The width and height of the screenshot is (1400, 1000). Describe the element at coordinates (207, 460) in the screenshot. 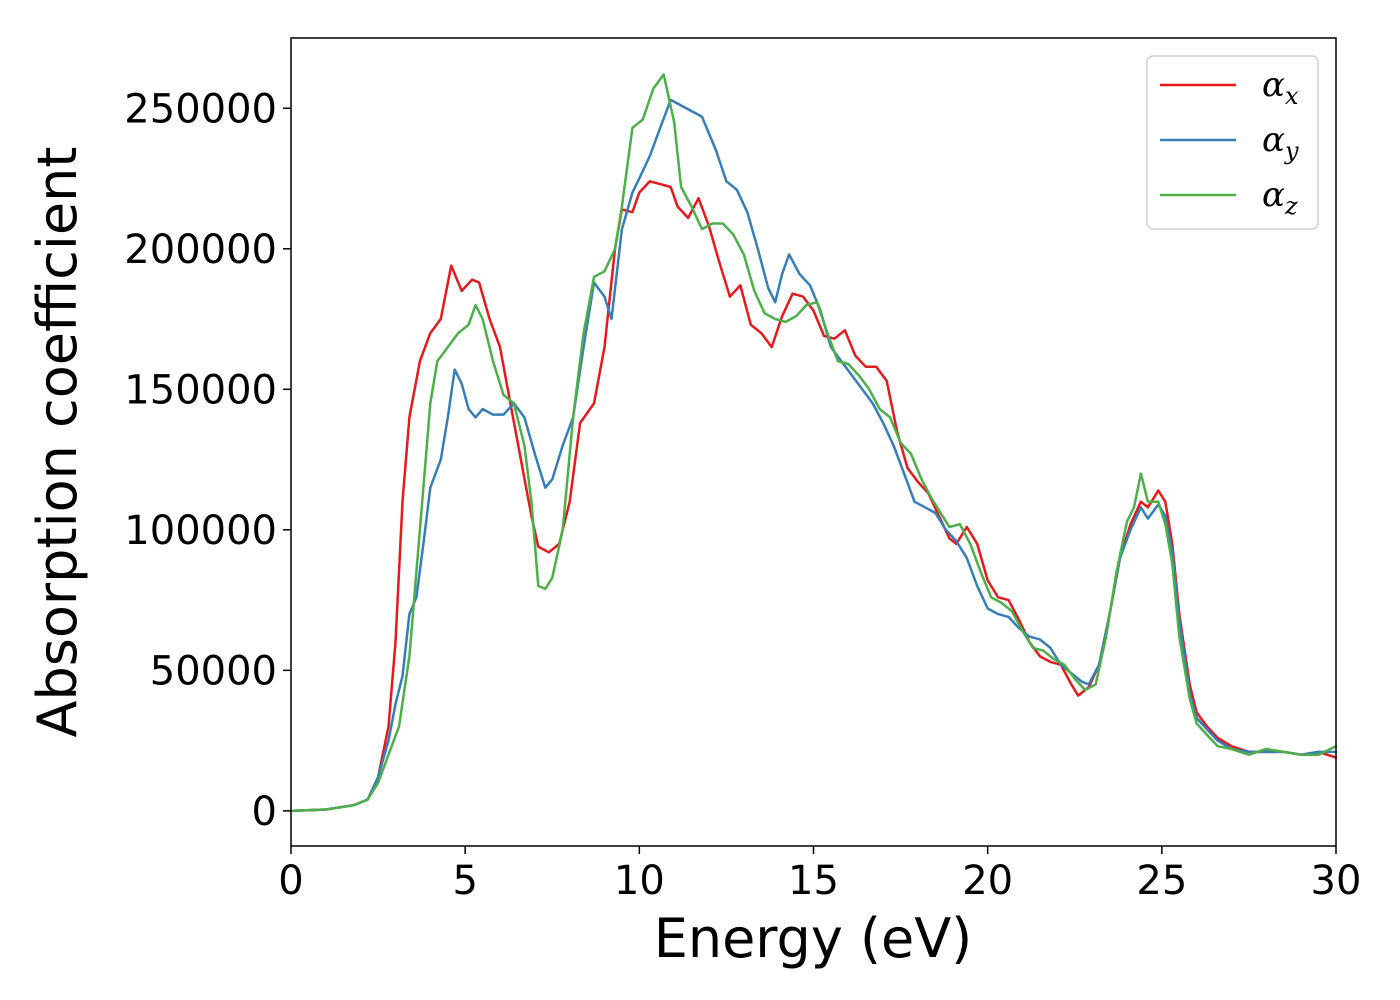

I see `y-axis-ticks: 0 50000 100000 150000 200000 250000` at that location.